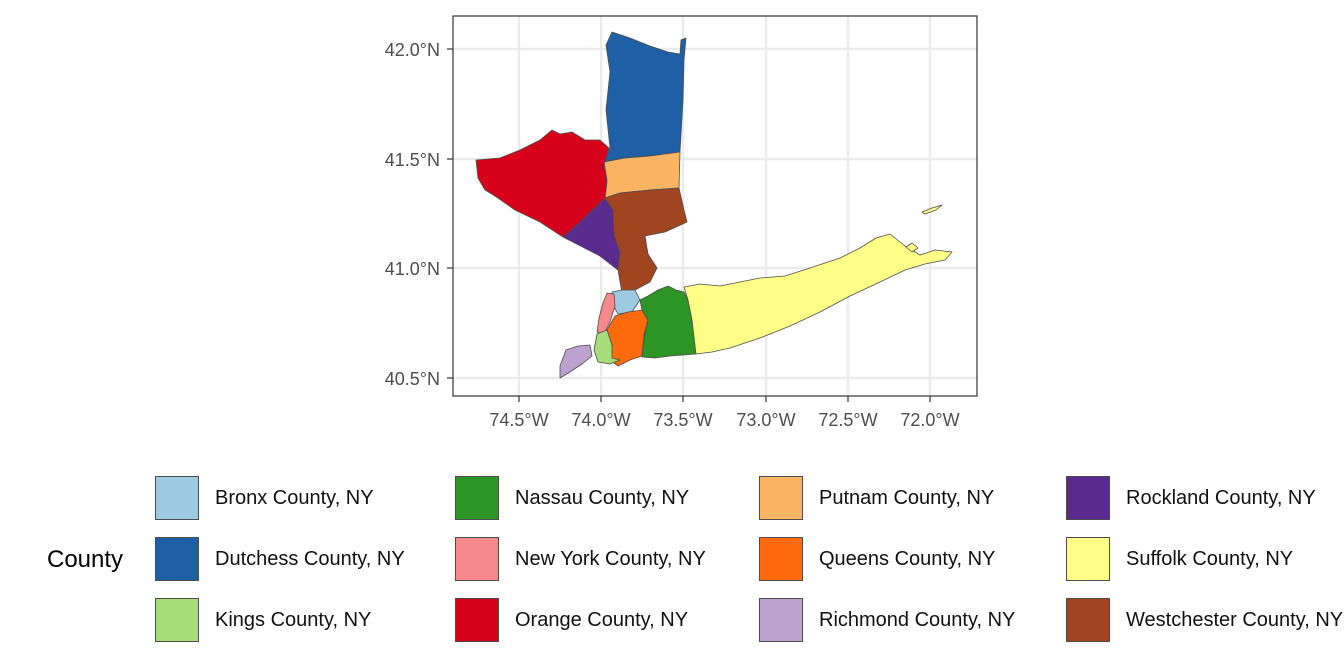 The image size is (1344, 672). I want to click on legend-label: Westchester County, NY, so click(1235, 619).